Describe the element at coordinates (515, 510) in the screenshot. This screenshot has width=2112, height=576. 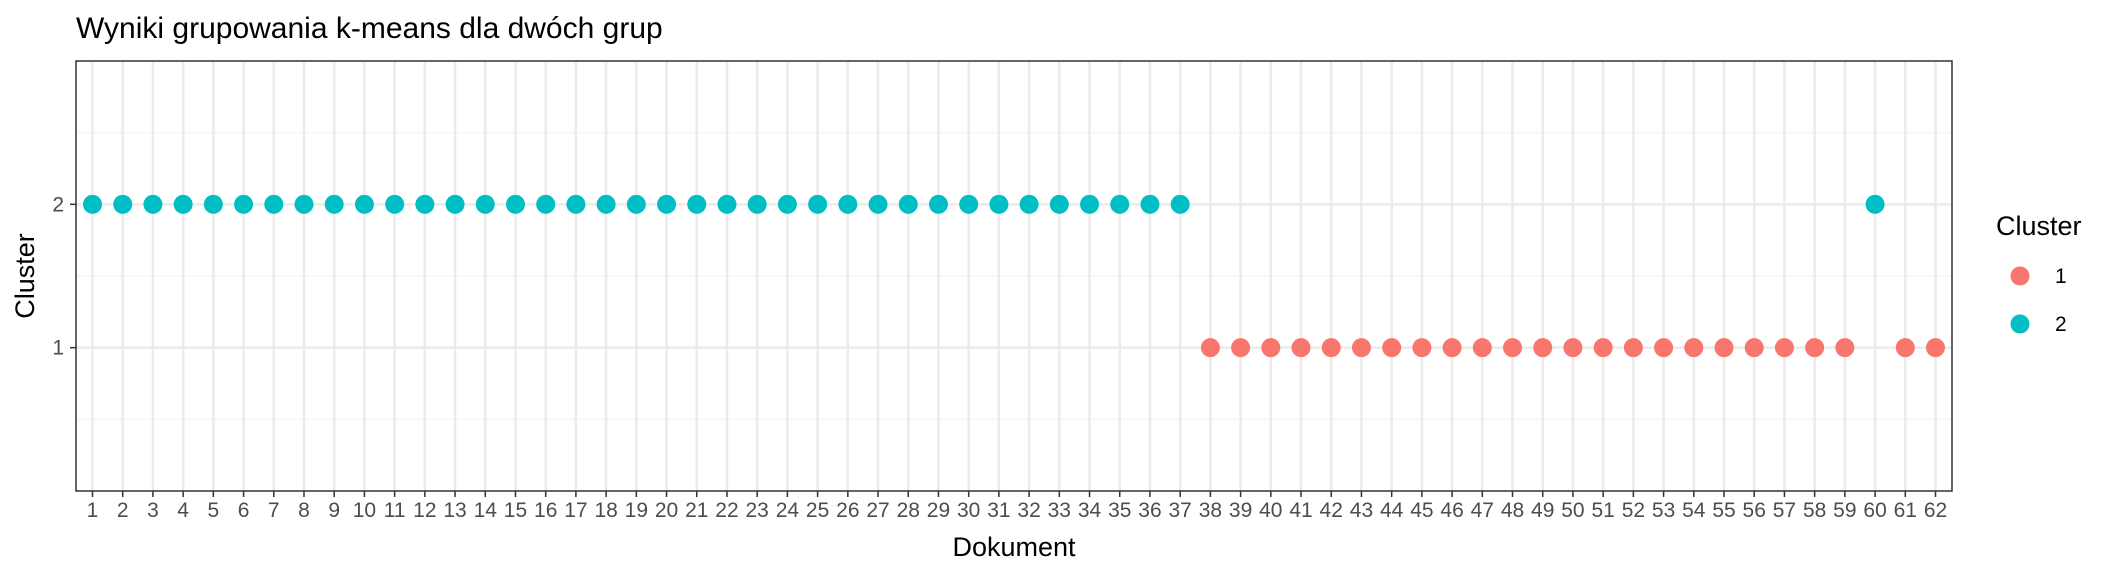
I see `x-tick-label: 15` at that location.